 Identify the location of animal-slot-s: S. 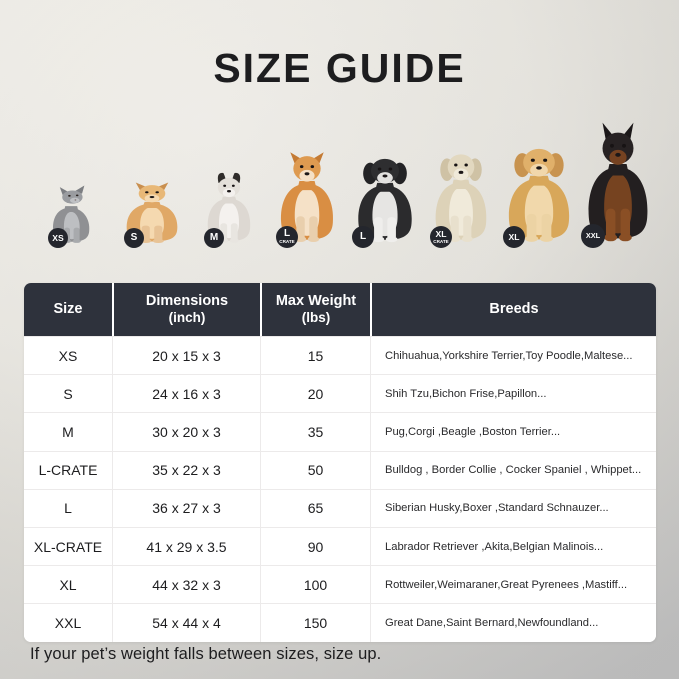
(152, 216).